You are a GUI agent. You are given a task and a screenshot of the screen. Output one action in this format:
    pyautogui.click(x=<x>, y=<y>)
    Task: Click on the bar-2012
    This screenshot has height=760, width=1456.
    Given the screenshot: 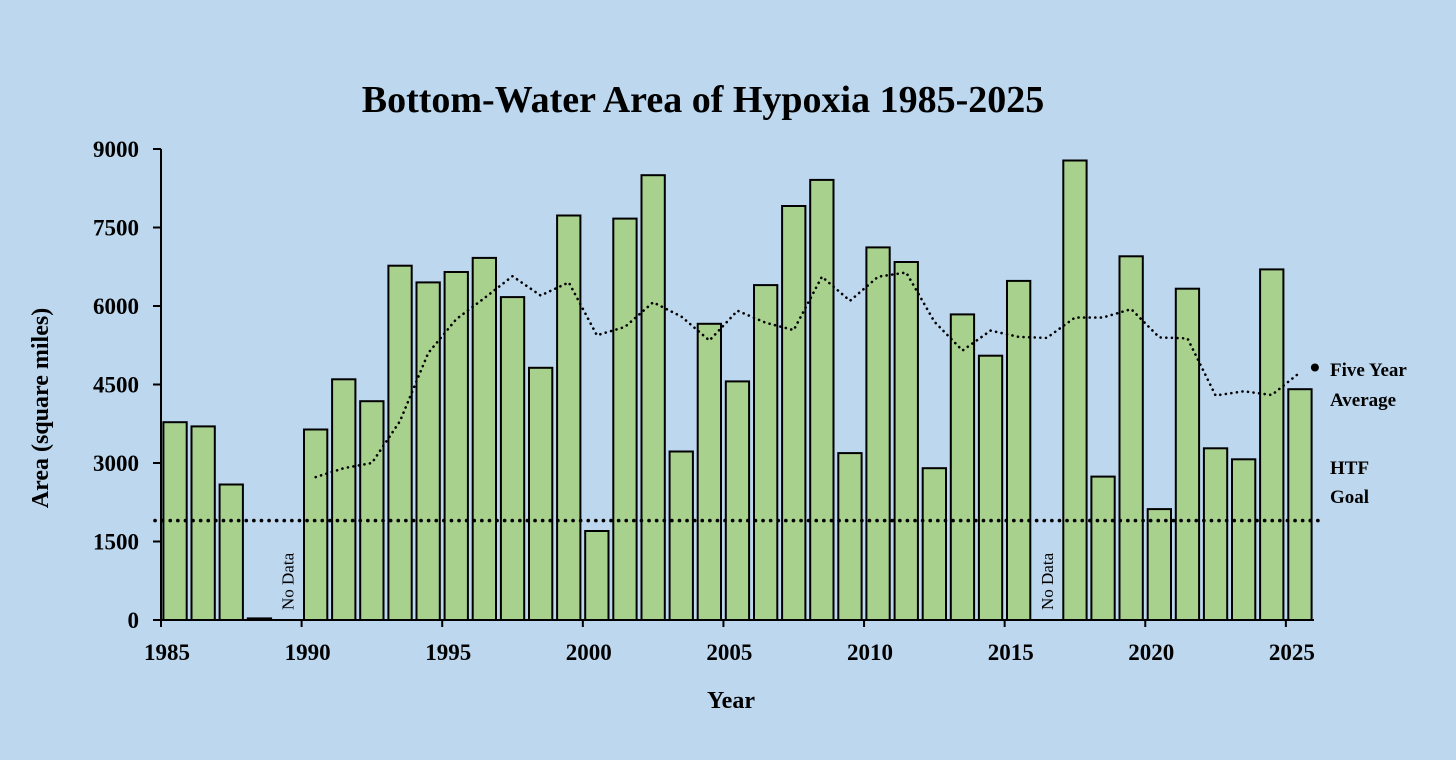 What is the action you would take?
    pyautogui.click(x=934, y=544)
    